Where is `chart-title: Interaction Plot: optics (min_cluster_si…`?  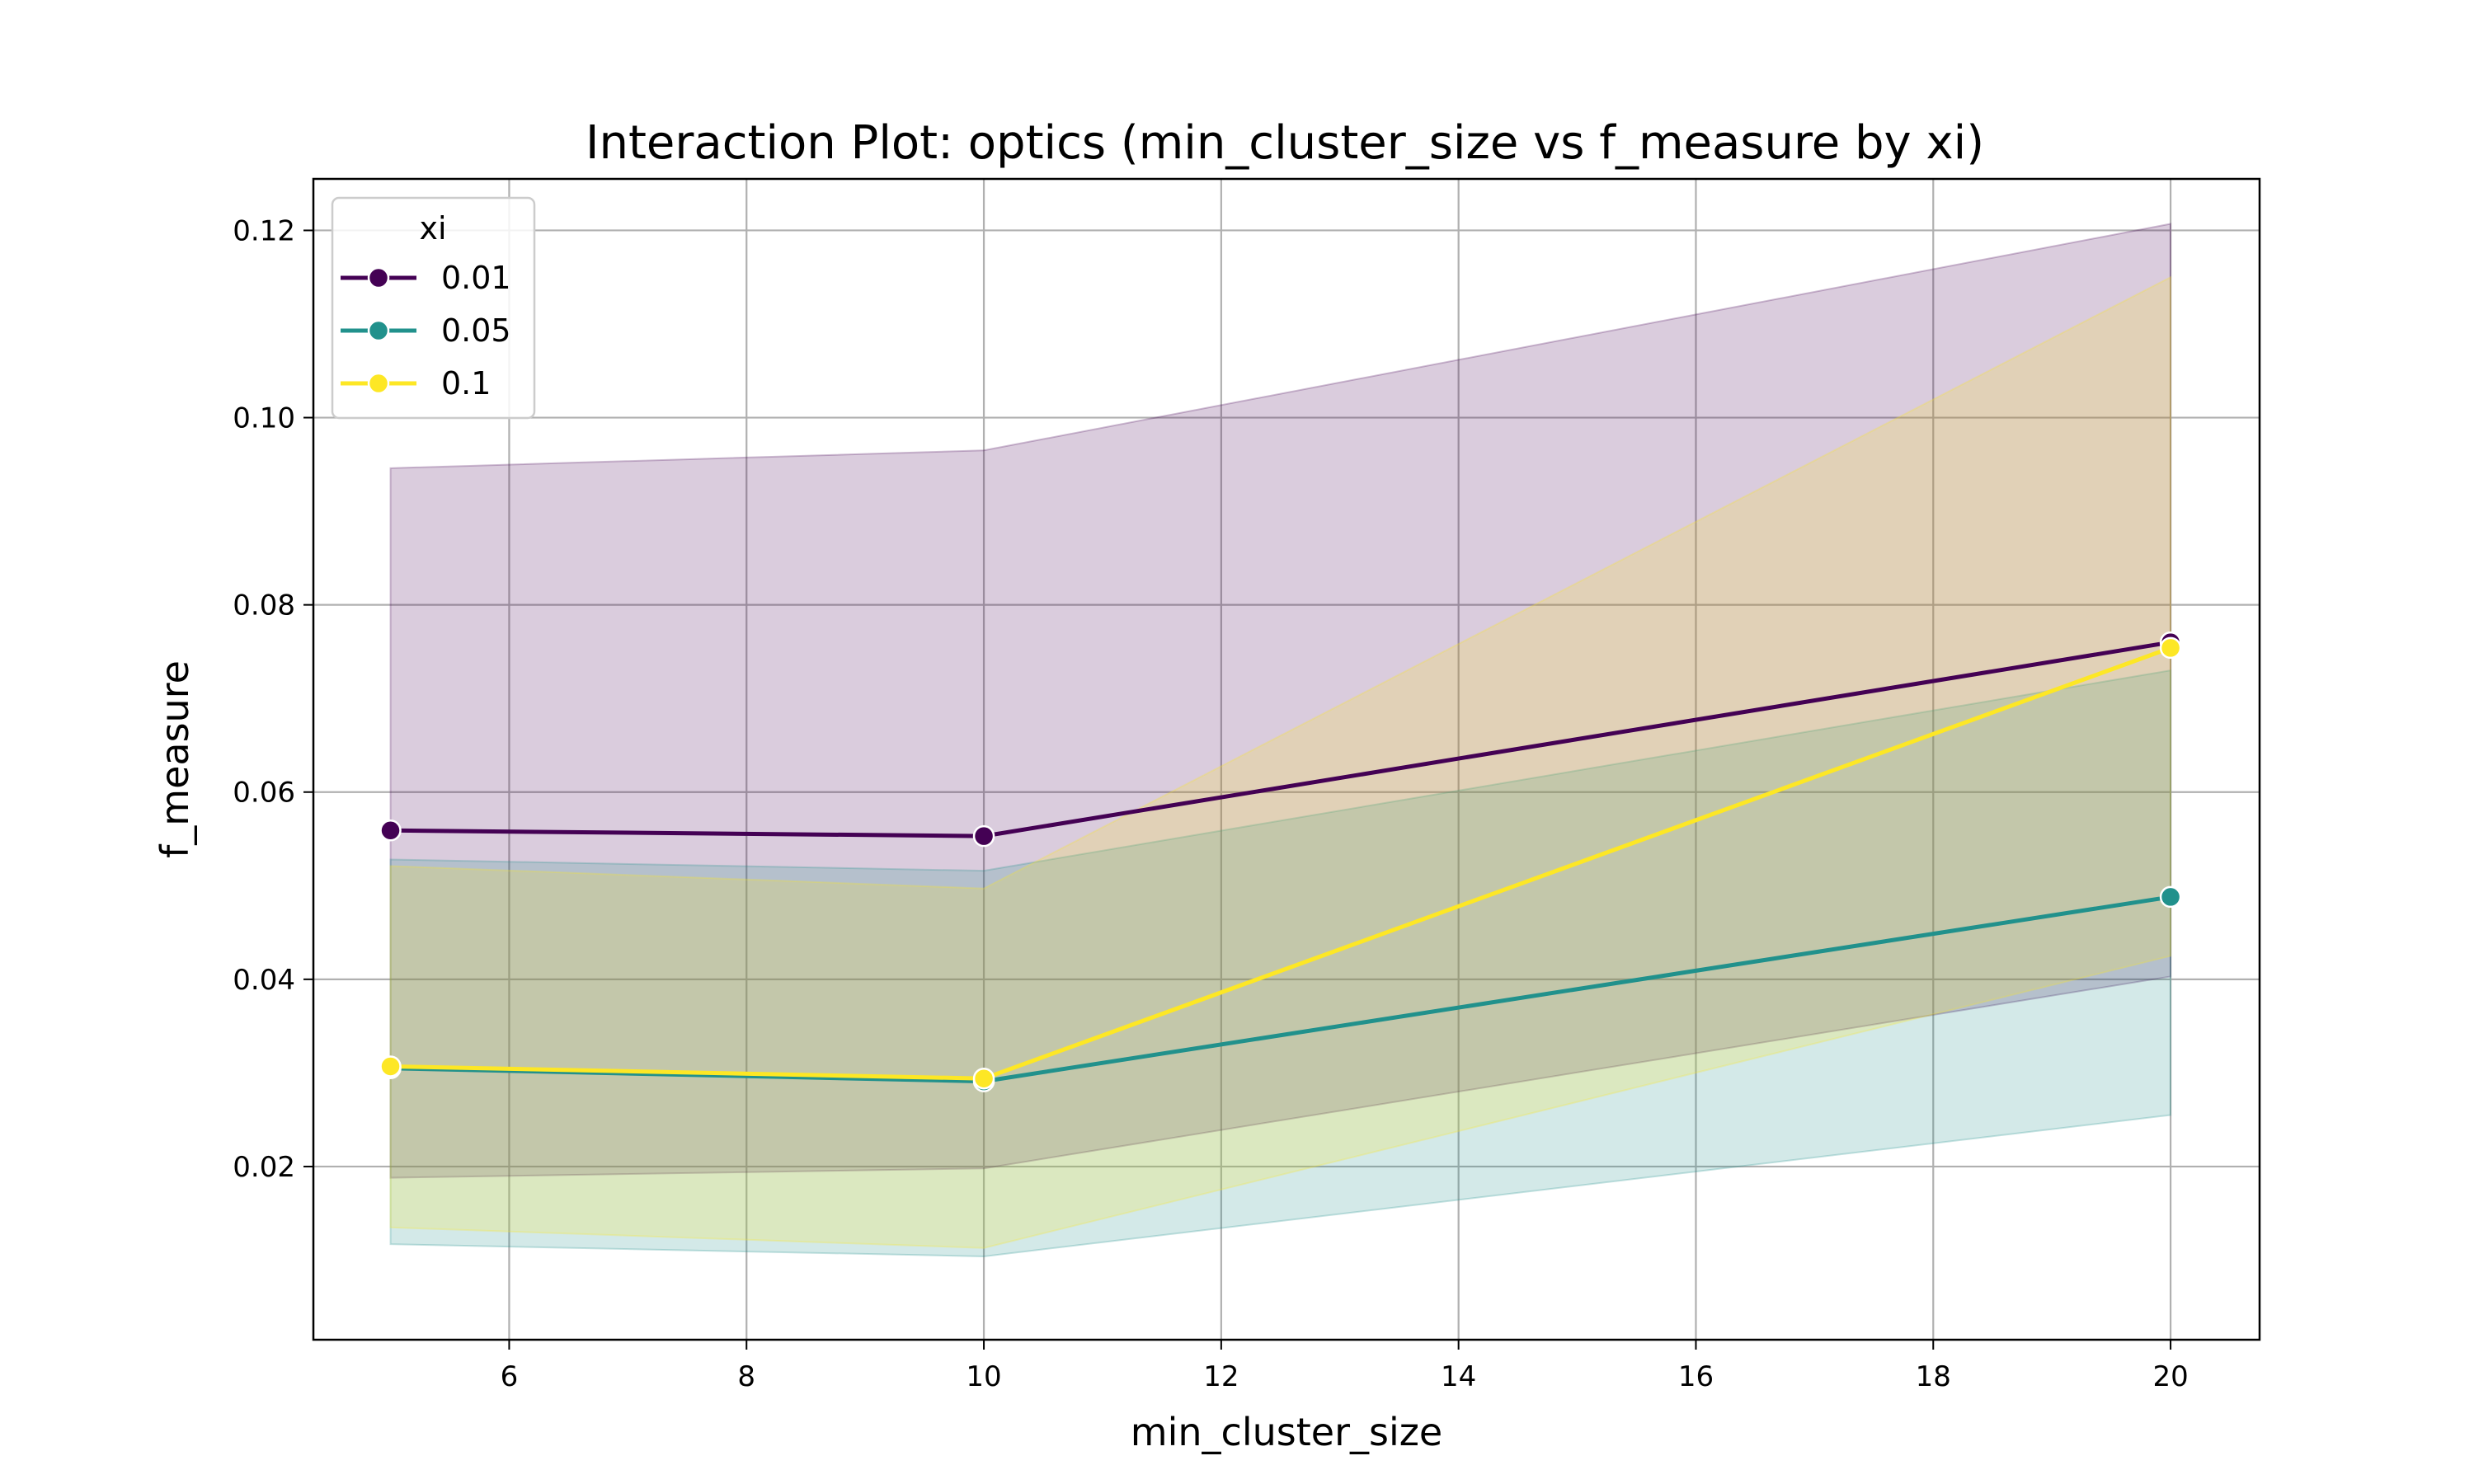 chart-title: Interaction Plot: optics (min_cluster_si… is located at coordinates (1285, 143).